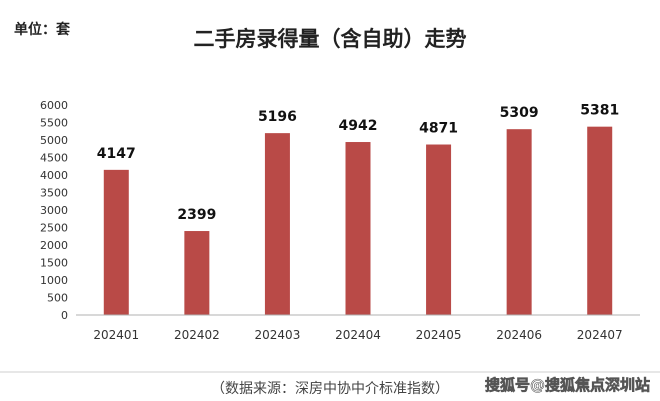  I want to click on chart-title: 二手房录得量（含自助）走势, so click(330, 38).